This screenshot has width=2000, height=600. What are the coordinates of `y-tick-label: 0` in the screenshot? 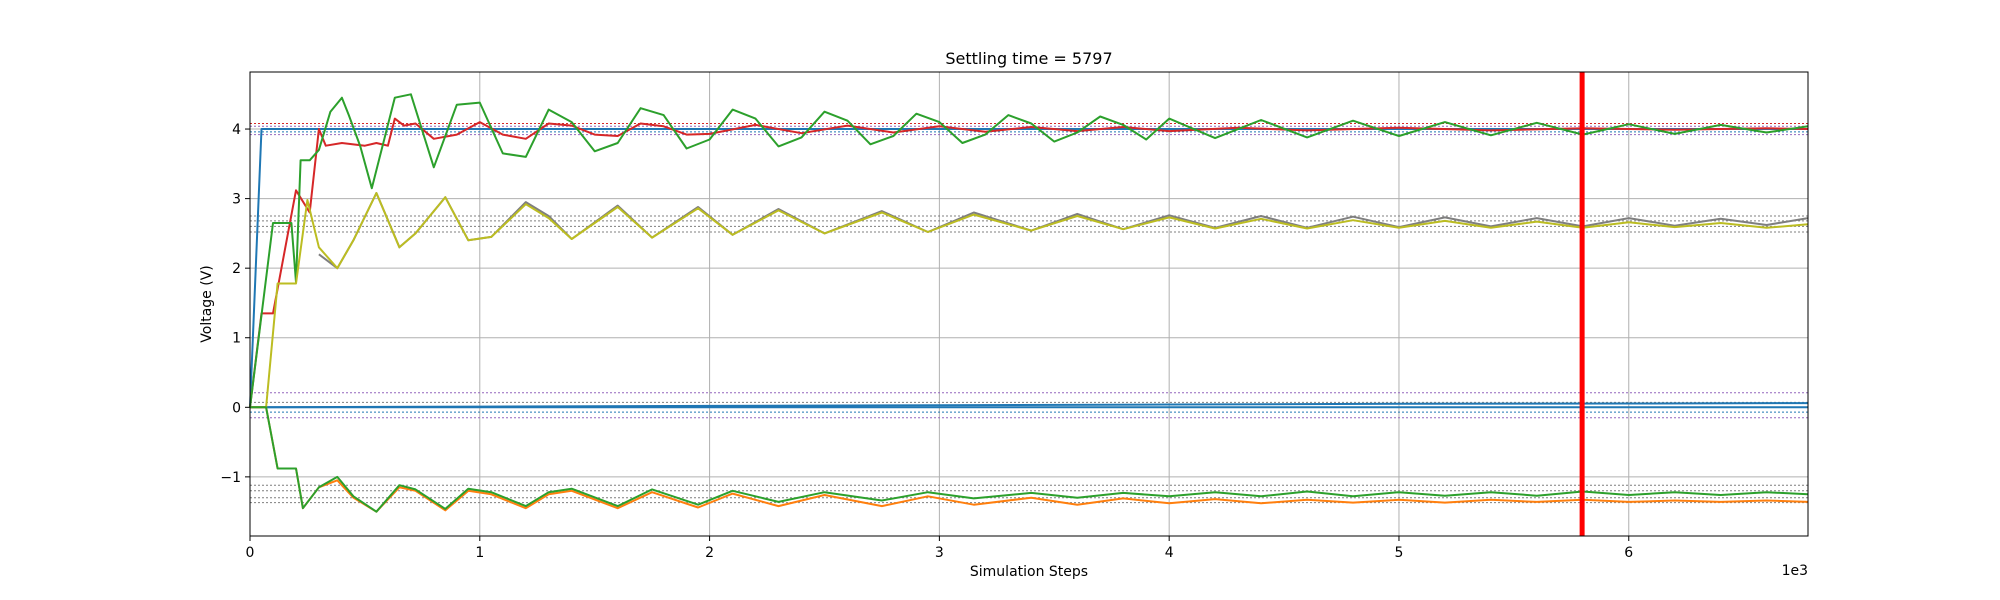 It's located at (236, 408).